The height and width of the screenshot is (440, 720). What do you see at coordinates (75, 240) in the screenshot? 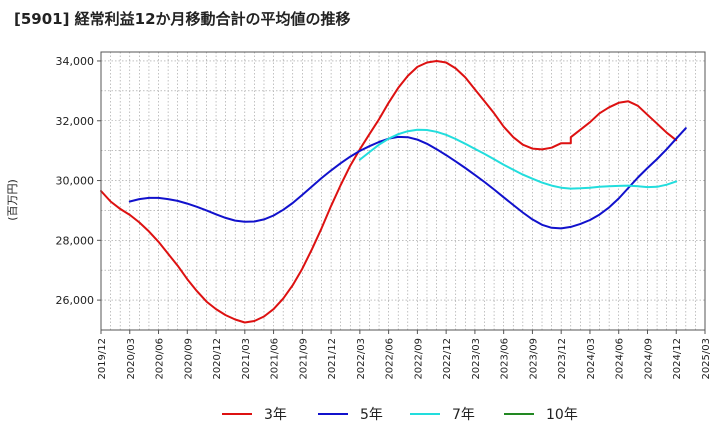
I see `y-tick-label: 28,000` at bounding box center [75, 240].